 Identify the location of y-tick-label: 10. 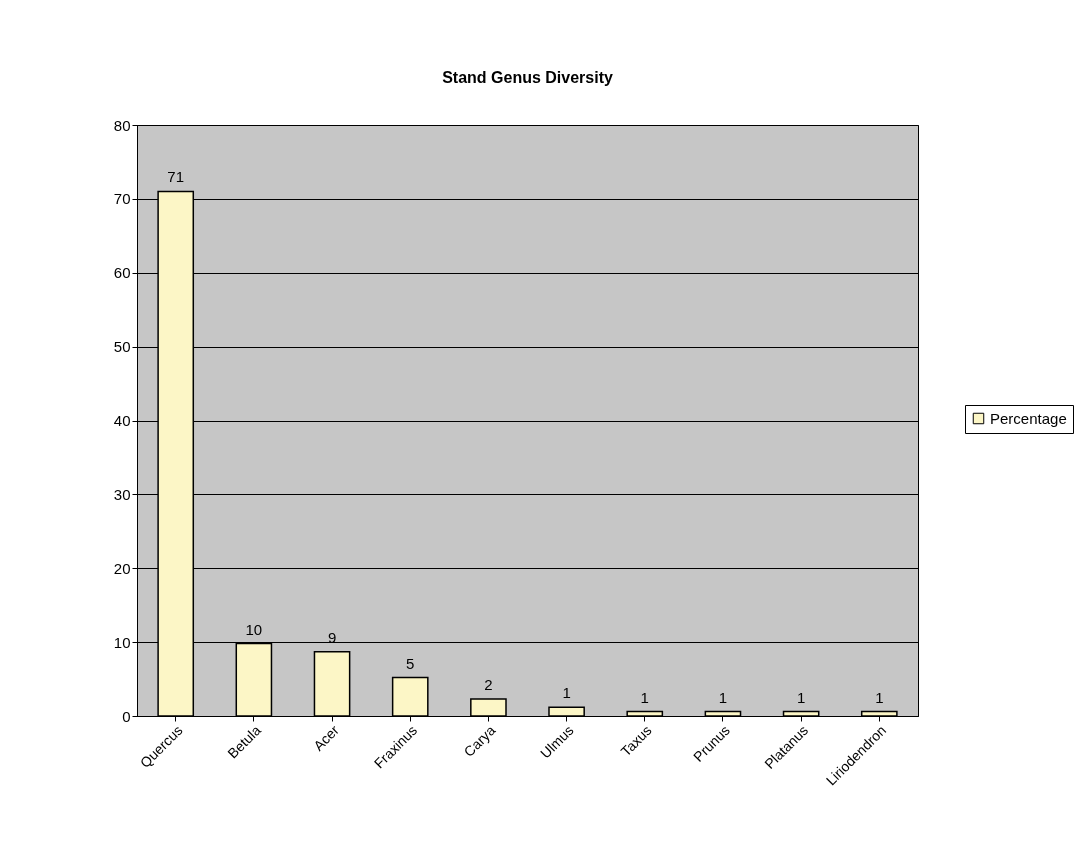
(122, 642).